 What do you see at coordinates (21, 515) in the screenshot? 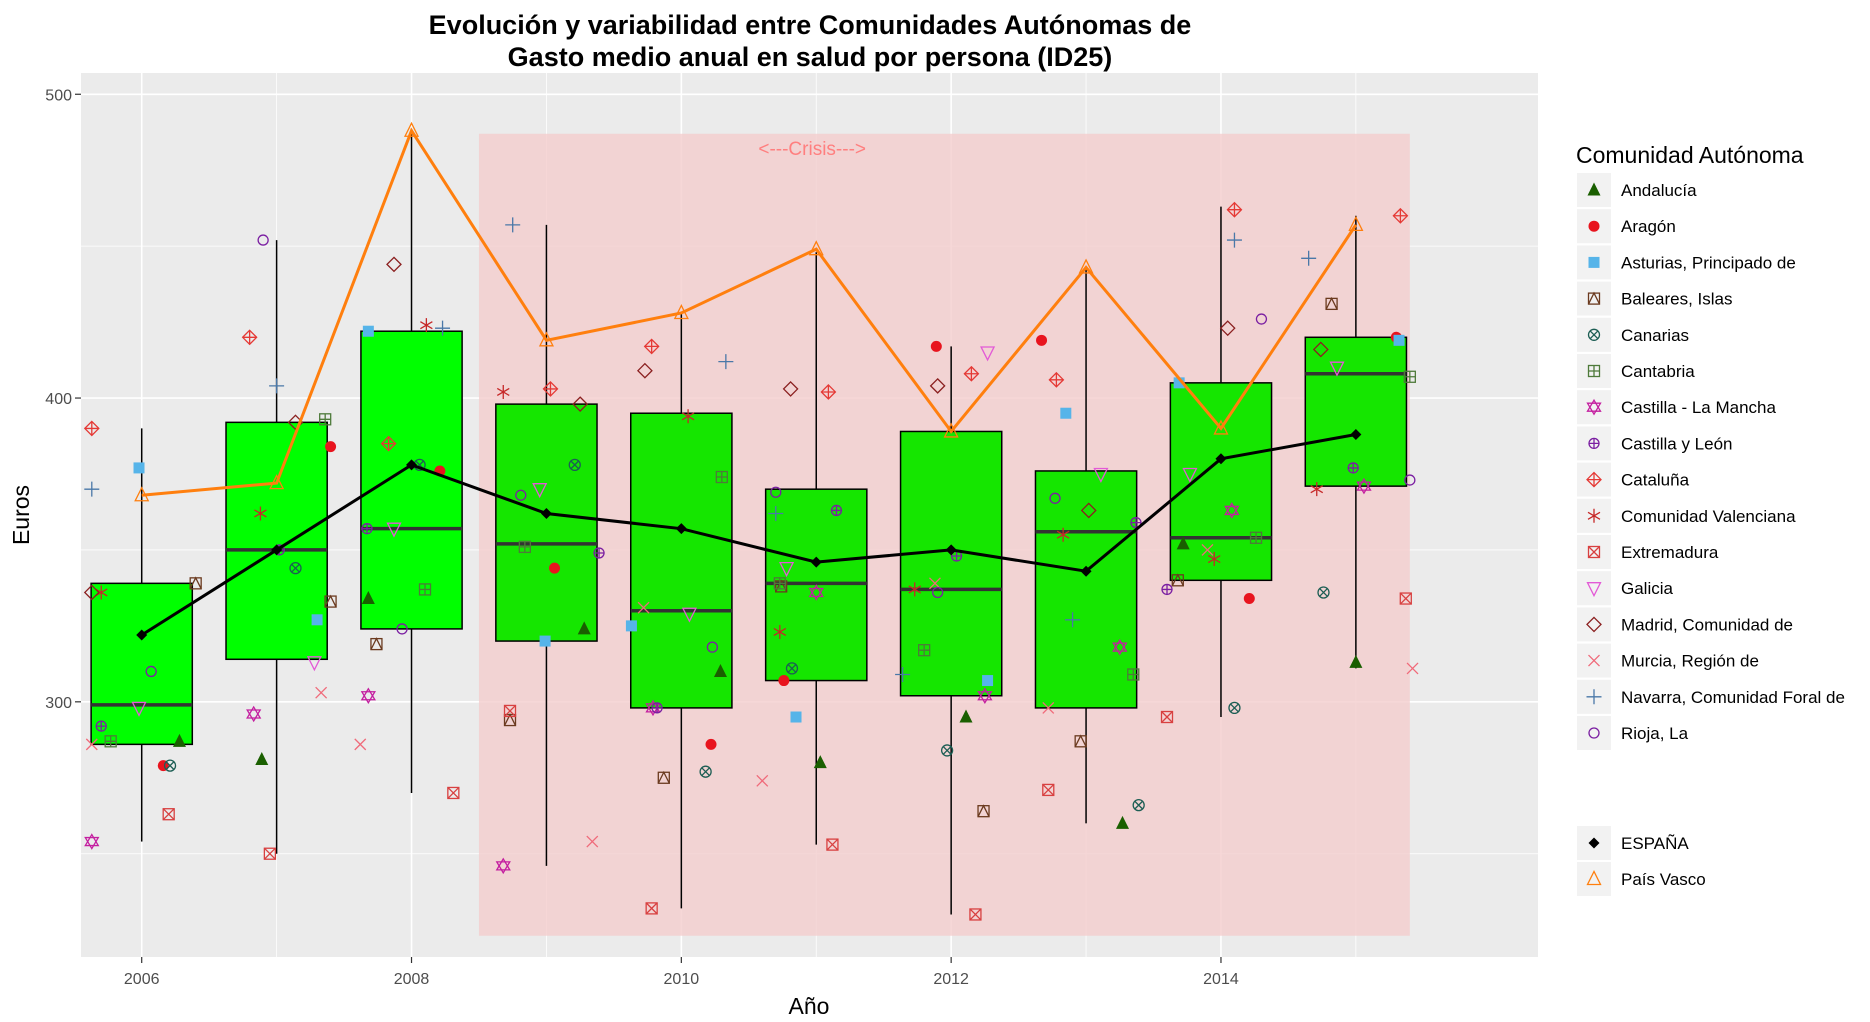
I see `y-axis-title: Euros` at bounding box center [21, 515].